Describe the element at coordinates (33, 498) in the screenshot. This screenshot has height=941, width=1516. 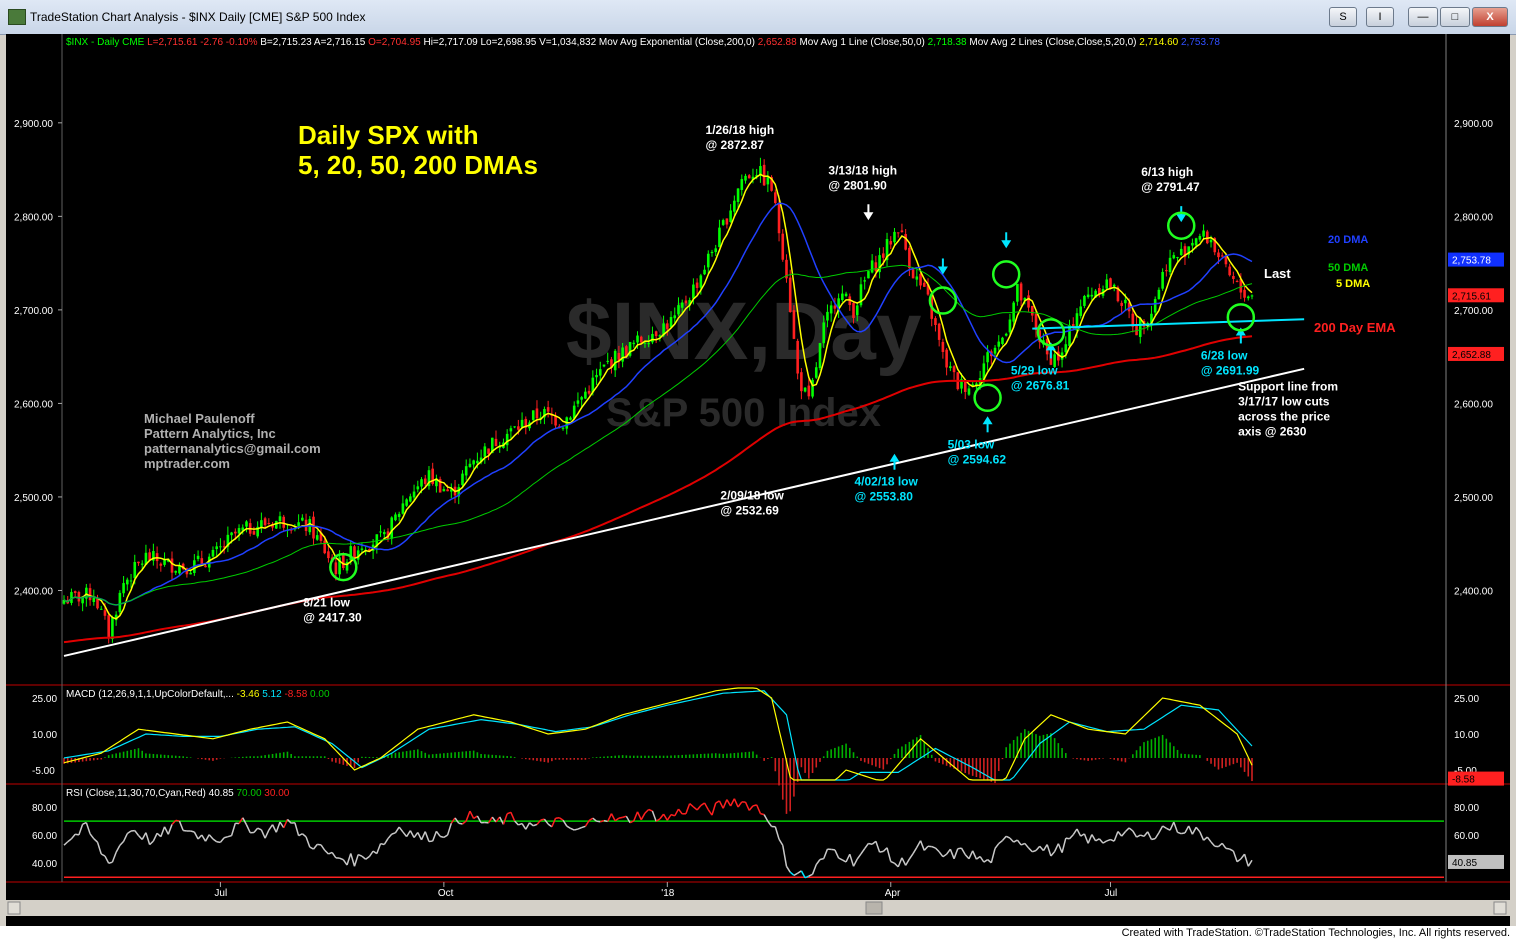
I see `price-tick-label-left: 2,500.00` at that location.